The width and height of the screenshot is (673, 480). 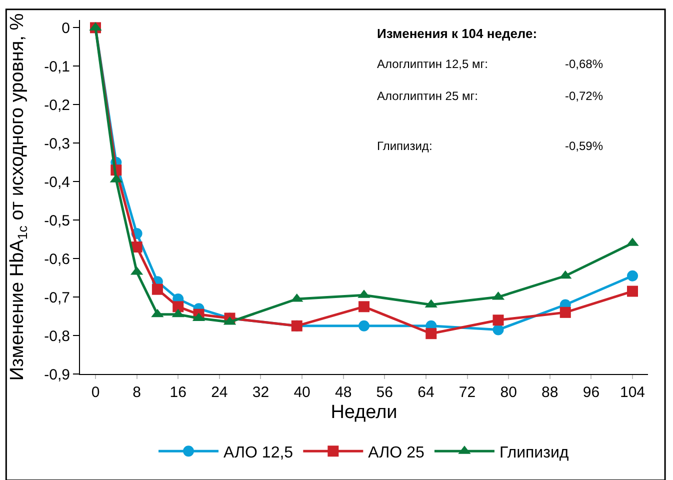 I want to click on y-tick-label: -0,7, so click(x=57, y=297).